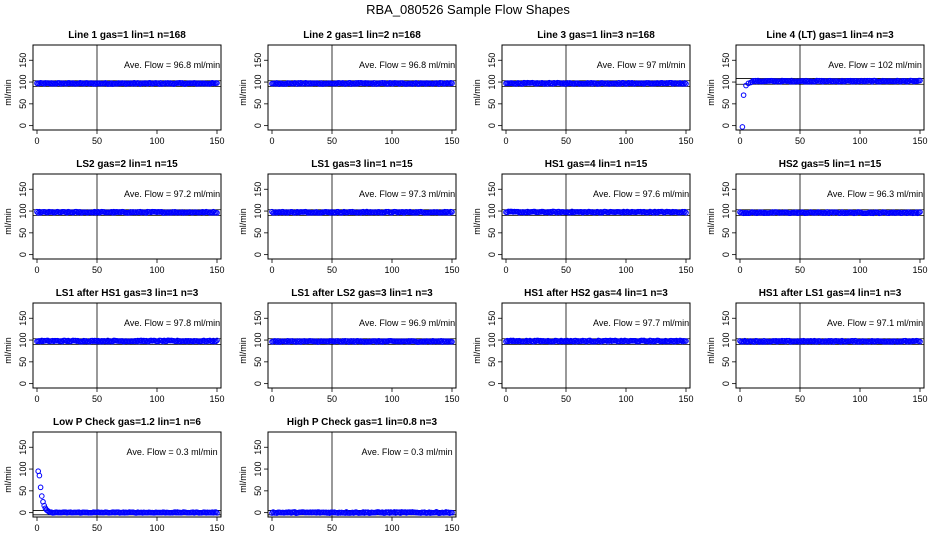 This screenshot has height=540, width=936. I want to click on panel-title: Line 4 (LT) gas=1 lin=4 n=3, so click(830, 35).